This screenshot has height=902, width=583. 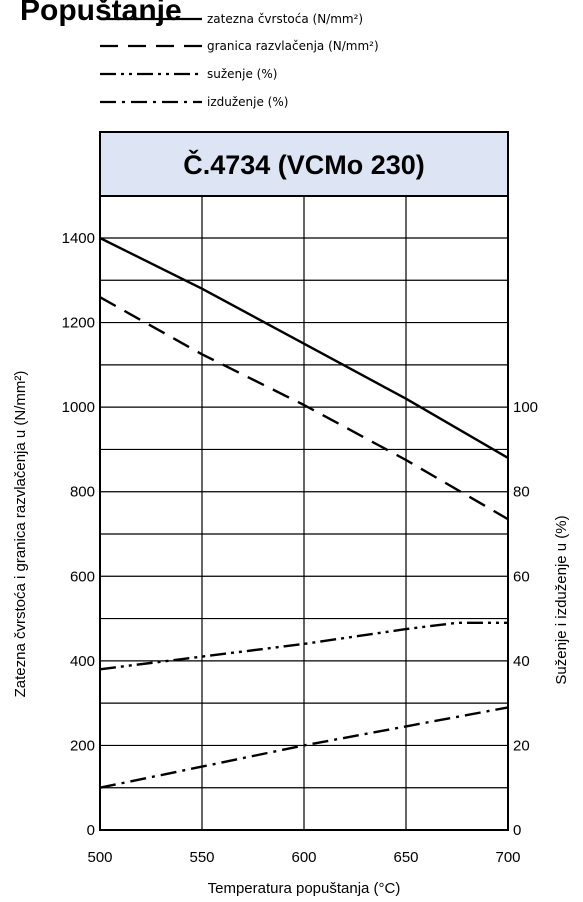 What do you see at coordinates (405, 857) in the screenshot?
I see `x-tick-label: 650` at bounding box center [405, 857].